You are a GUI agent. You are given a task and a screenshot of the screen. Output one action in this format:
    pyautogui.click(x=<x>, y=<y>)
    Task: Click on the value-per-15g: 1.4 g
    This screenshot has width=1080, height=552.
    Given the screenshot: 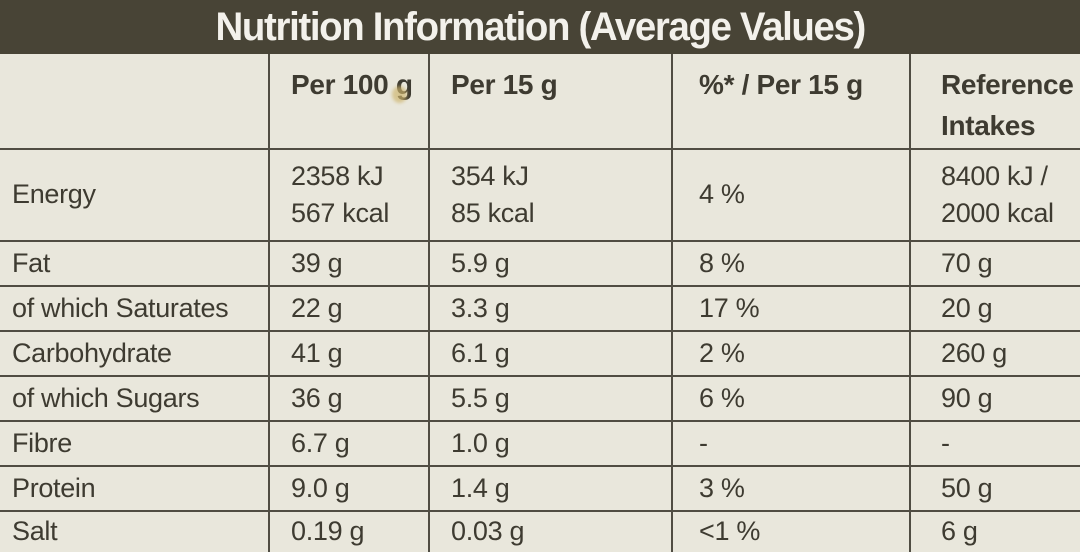 What is the action you would take?
    pyautogui.click(x=549, y=488)
    